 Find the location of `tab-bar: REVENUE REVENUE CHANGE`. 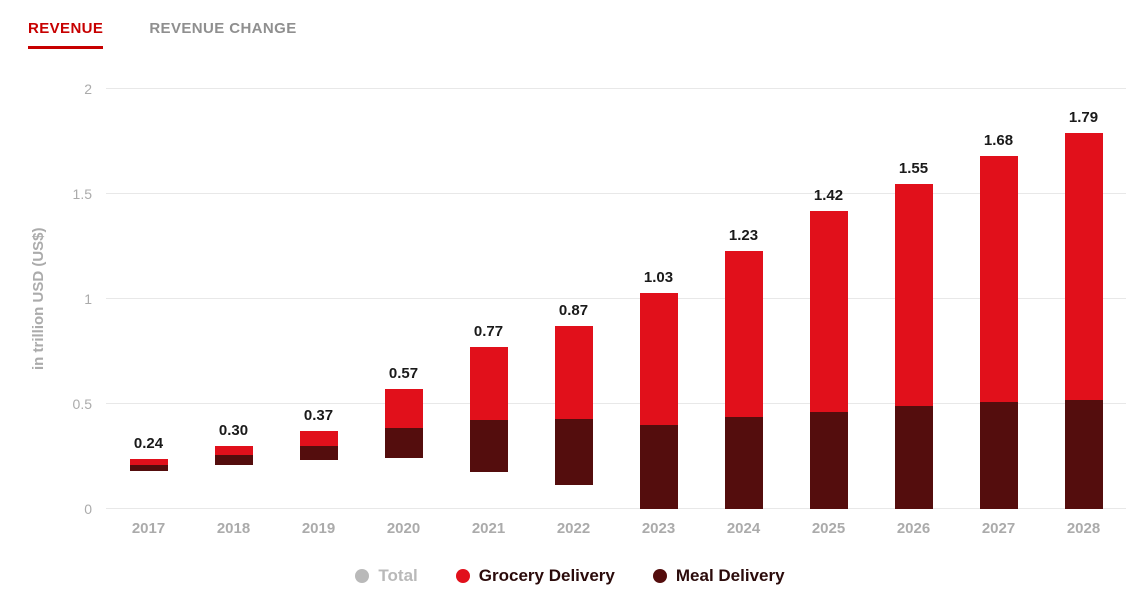

tab-bar: REVENUE REVENUE CHANGE is located at coordinates (570, 24).